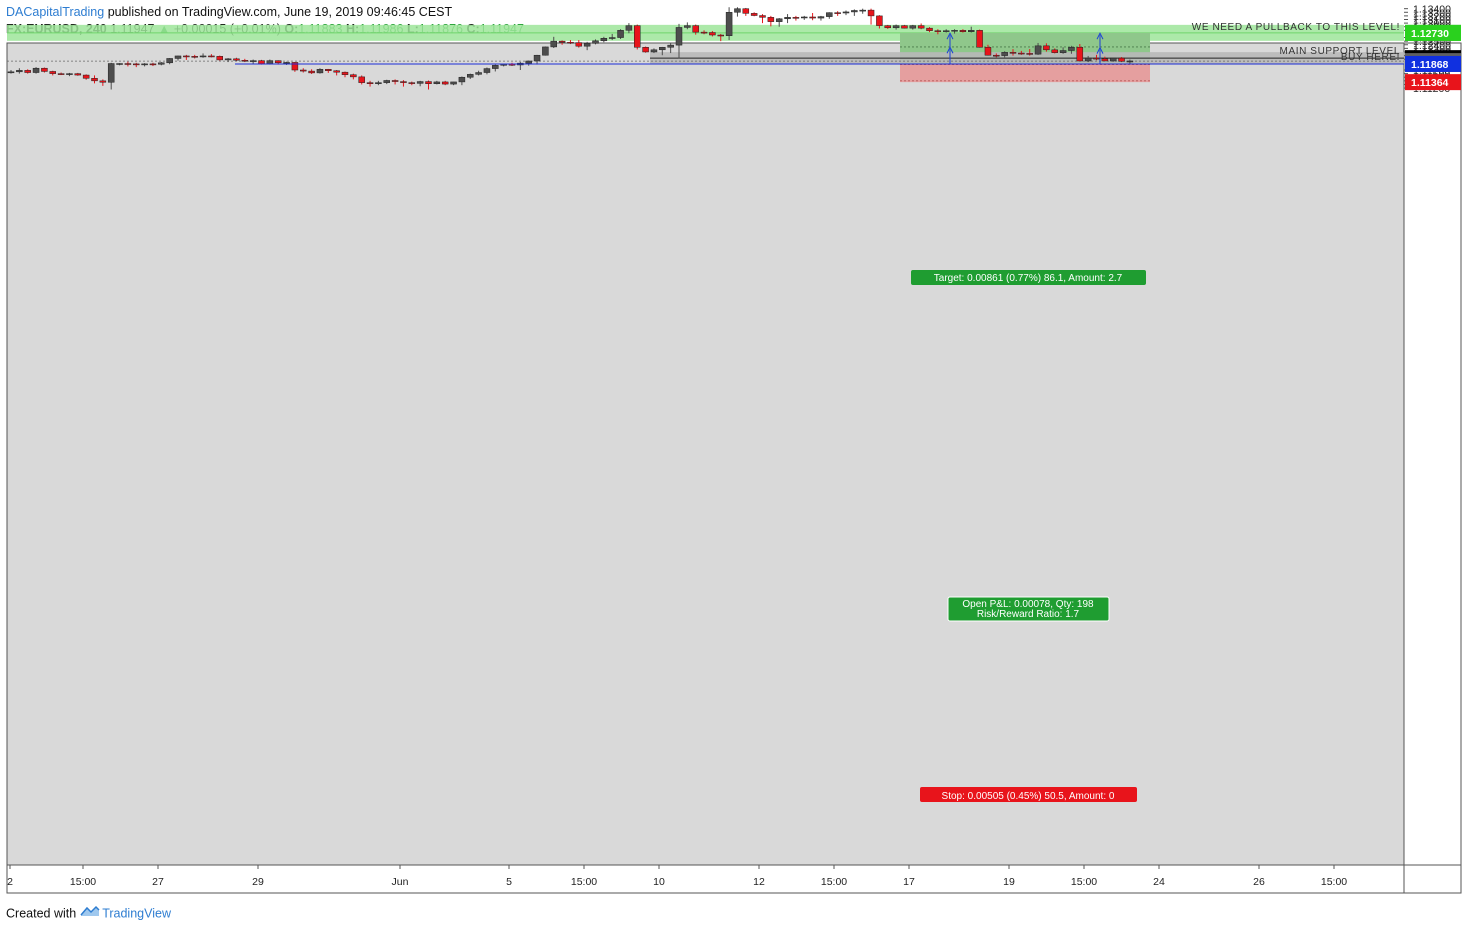 This screenshot has width=1468, height=930. What do you see at coordinates (759, 882) in the screenshot?
I see `time-axis-label: 12` at bounding box center [759, 882].